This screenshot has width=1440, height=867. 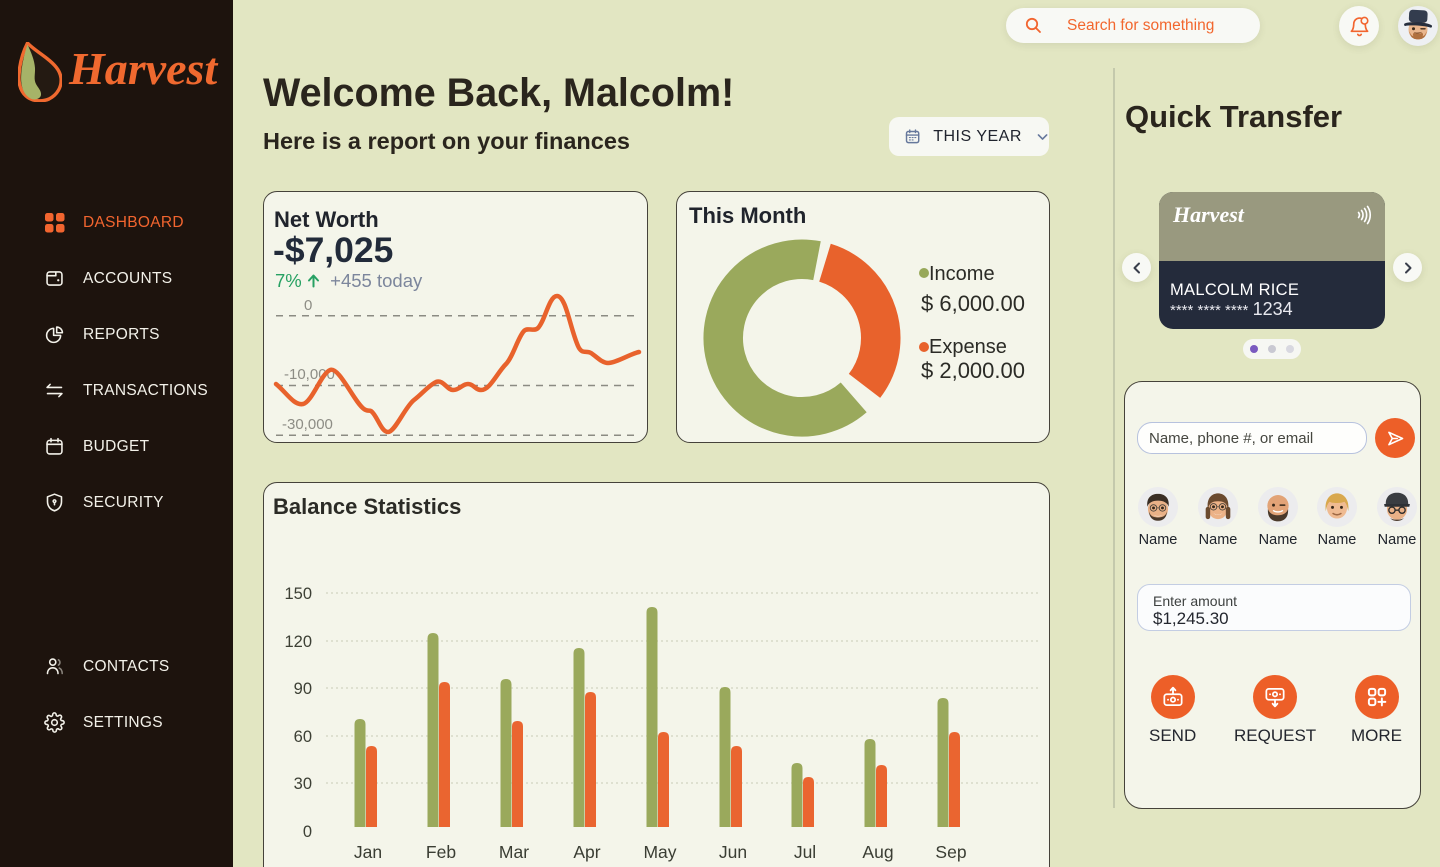 What do you see at coordinates (307, 424) in the screenshot?
I see `svg-text: -30,000` at bounding box center [307, 424].